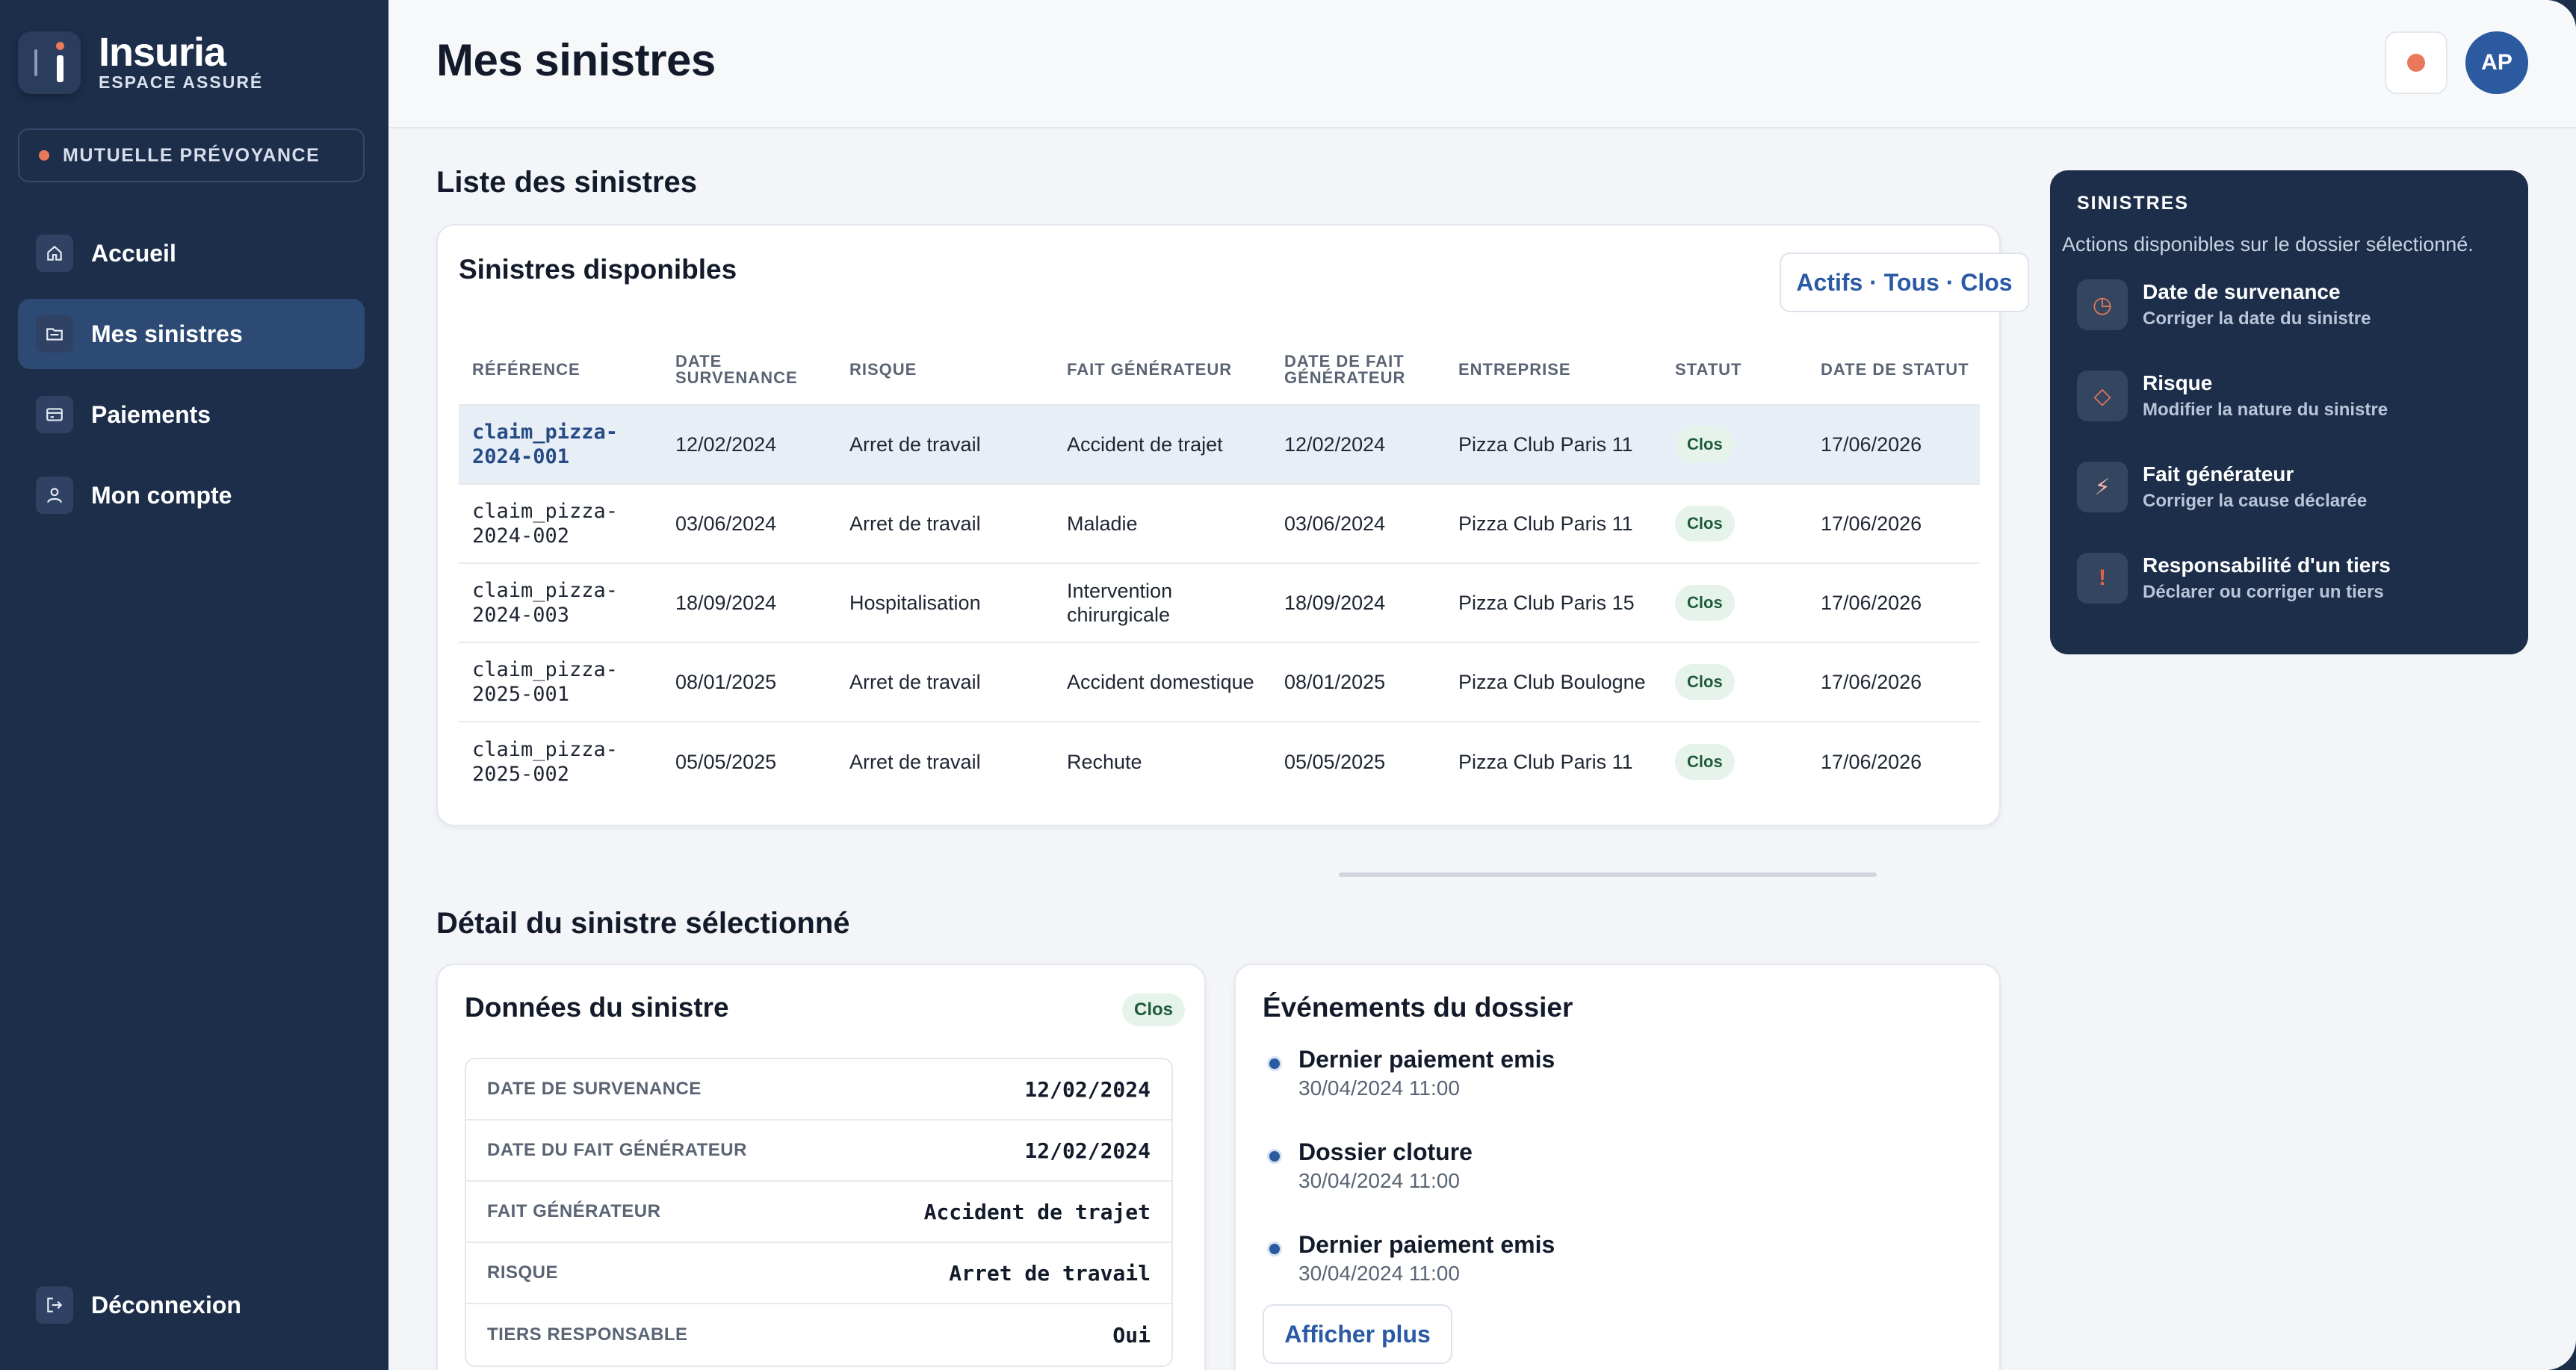 The image size is (2576, 1370). Describe the element at coordinates (1358, 603) in the screenshot. I see `claim-date-fait: 18/09/2024` at that location.